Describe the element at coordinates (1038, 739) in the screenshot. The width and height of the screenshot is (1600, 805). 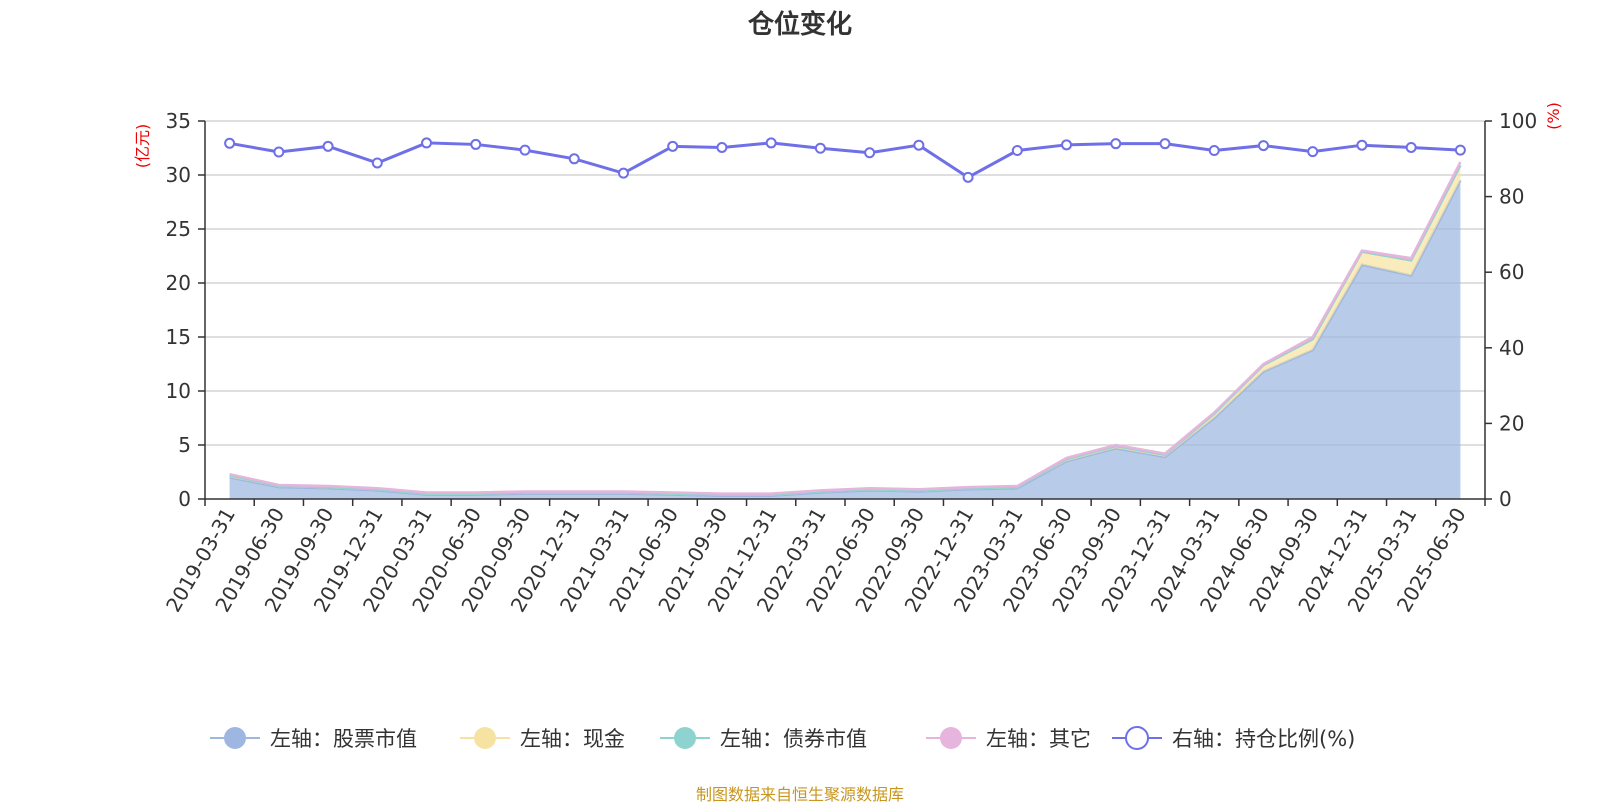
I see `legend-label: 左轴：其它` at that location.